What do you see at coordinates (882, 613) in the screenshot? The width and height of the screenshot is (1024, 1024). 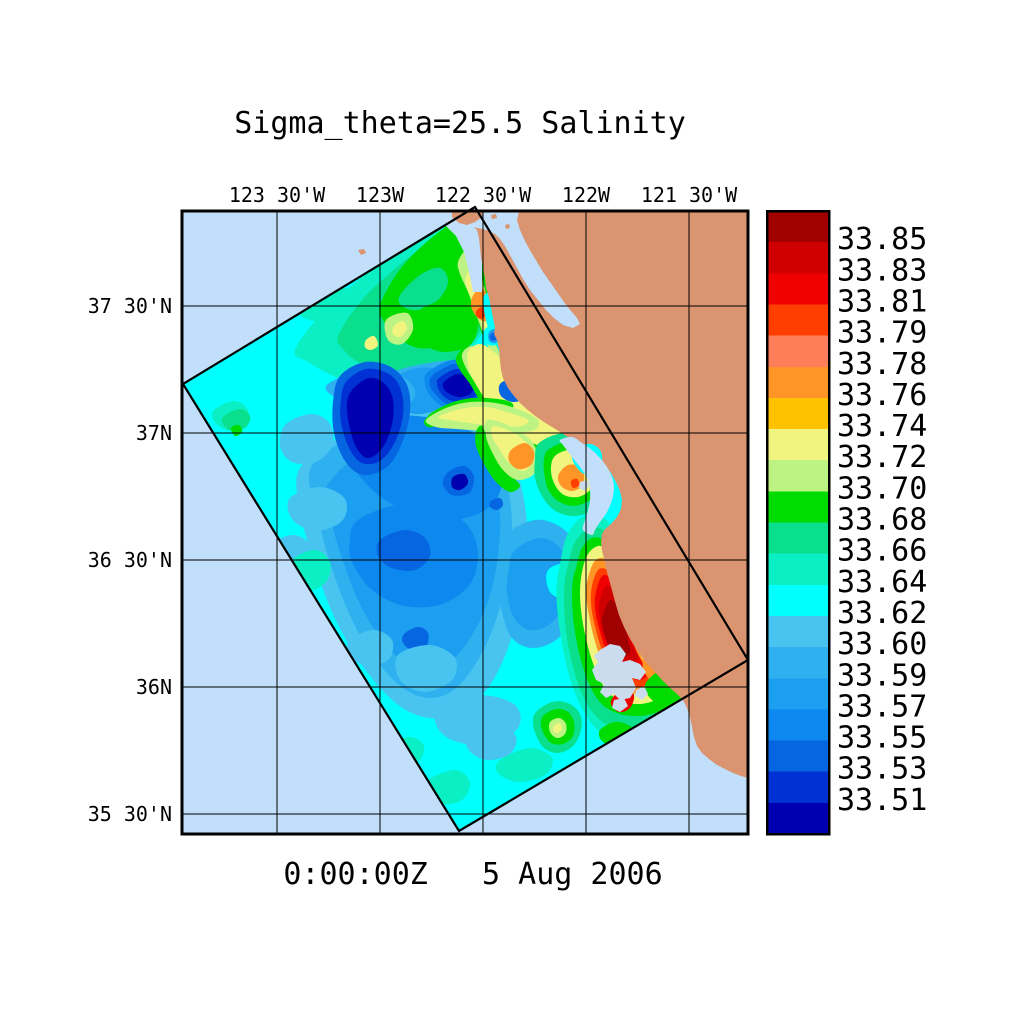 I see `colorbar-label: 33.62` at bounding box center [882, 613].